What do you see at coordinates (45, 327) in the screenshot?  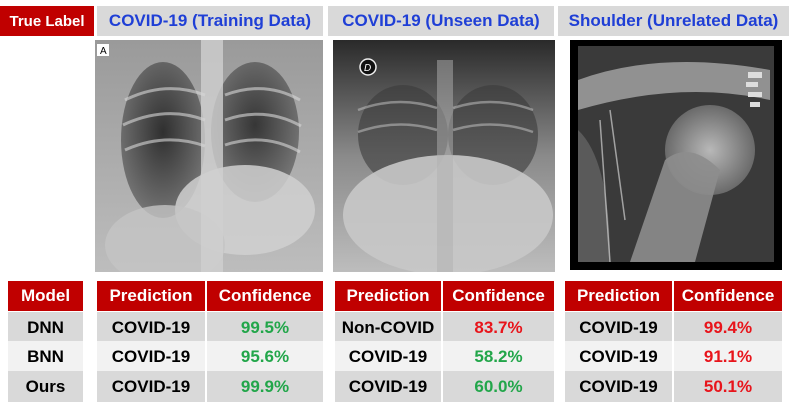 I see `model-name-dnn: DNN` at bounding box center [45, 327].